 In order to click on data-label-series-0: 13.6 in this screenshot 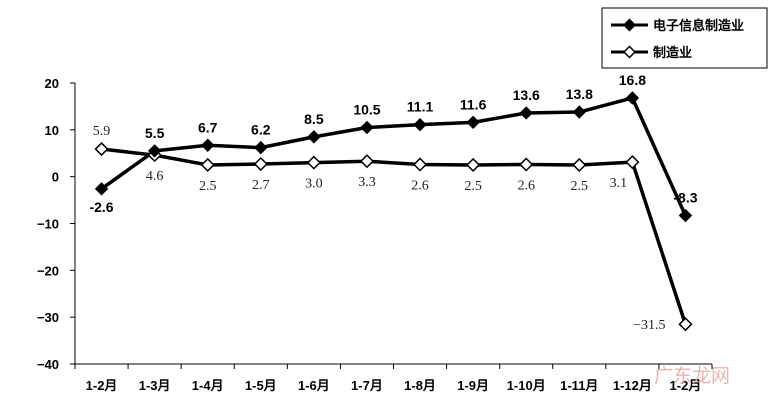, I will do `click(526, 95)`.